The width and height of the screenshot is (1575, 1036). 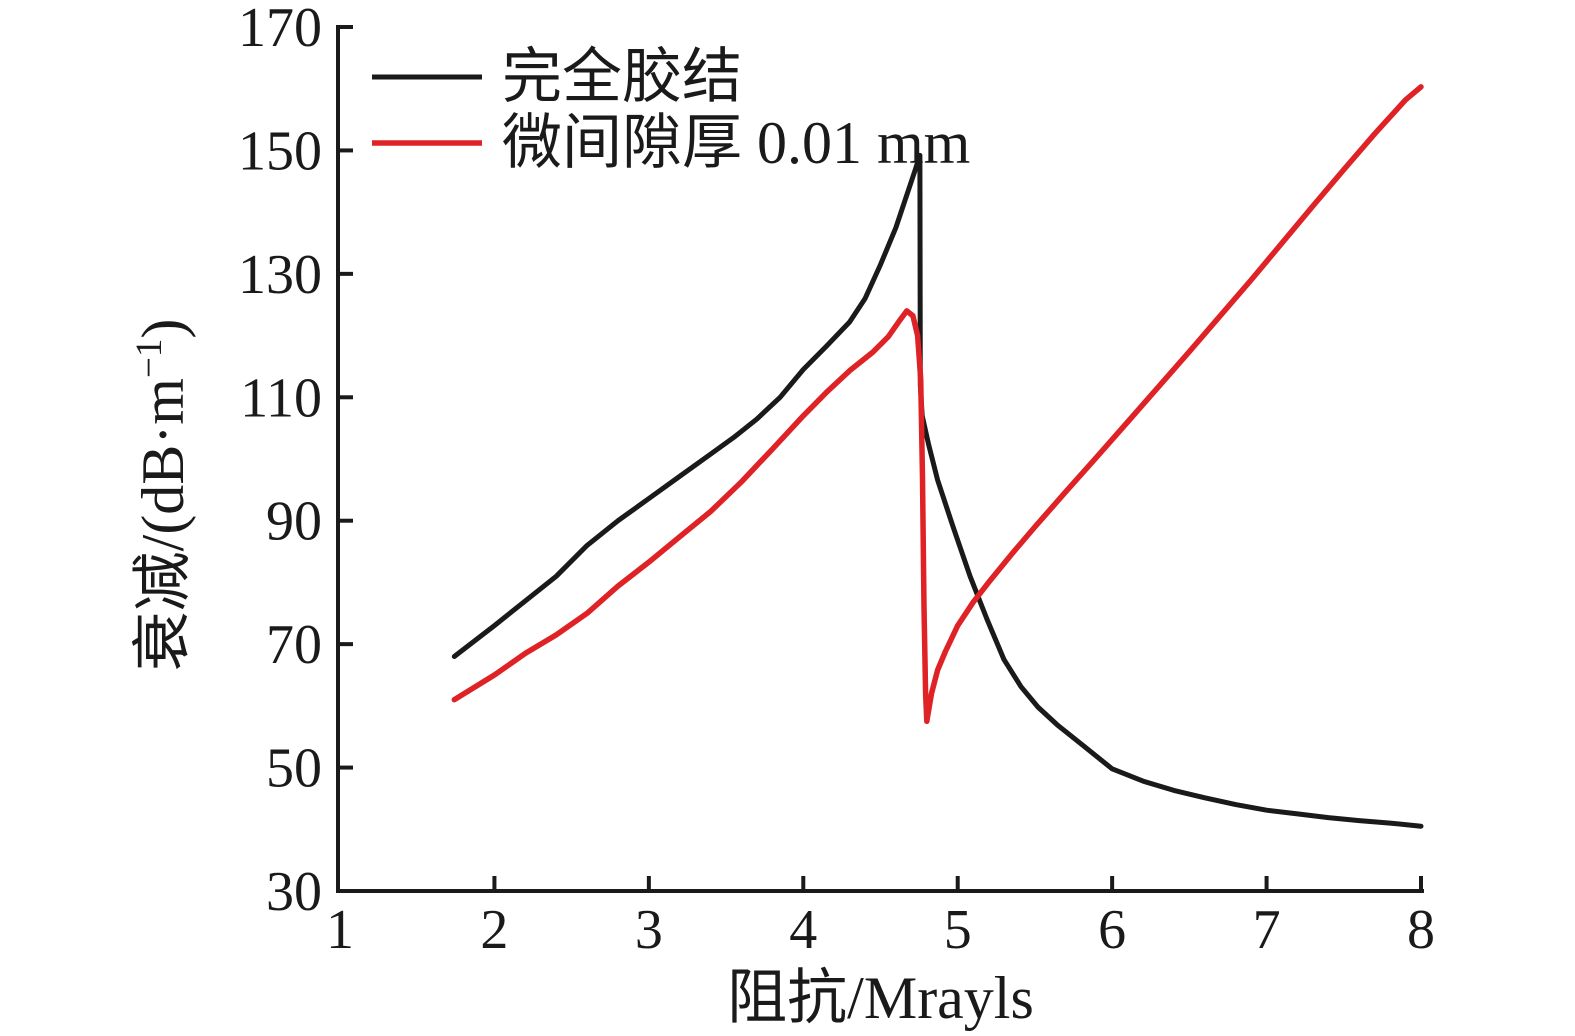 What do you see at coordinates (1267, 930) in the screenshot?
I see `x-tick-label: 7` at bounding box center [1267, 930].